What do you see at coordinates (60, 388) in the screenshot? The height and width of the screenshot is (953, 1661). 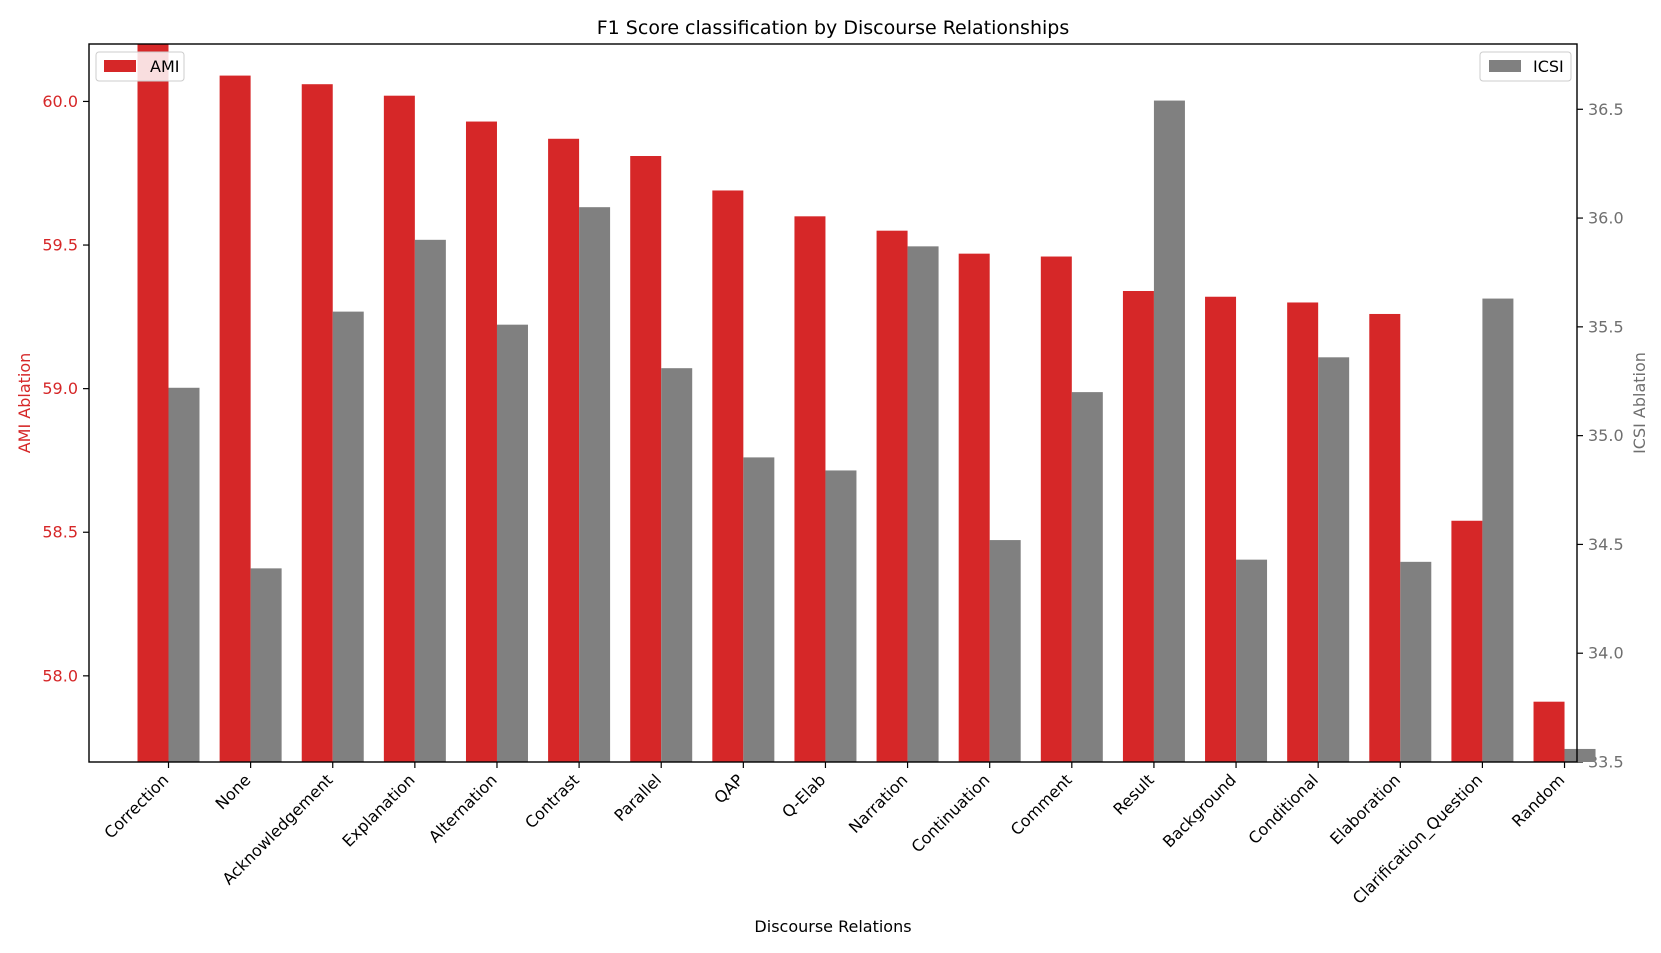 I see `left-tick-label: 59.0` at bounding box center [60, 388].